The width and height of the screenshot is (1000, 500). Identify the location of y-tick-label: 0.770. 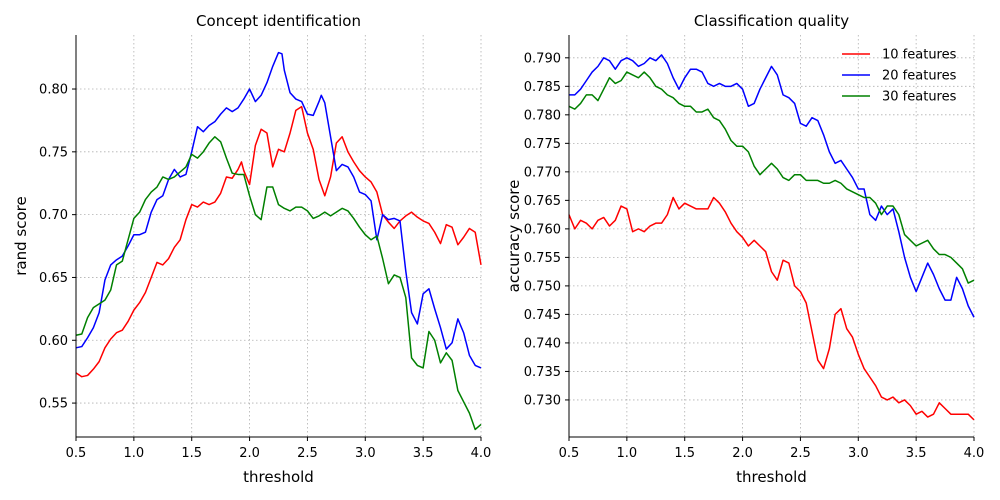
(542, 172).